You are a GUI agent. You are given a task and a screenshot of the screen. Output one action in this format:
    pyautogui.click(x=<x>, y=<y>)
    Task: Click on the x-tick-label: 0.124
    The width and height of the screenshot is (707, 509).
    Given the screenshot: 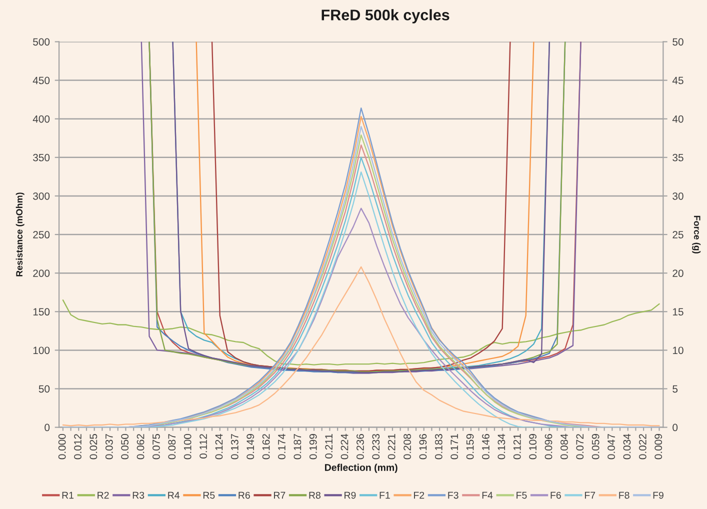 What is the action you would take?
    pyautogui.click(x=219, y=447)
    